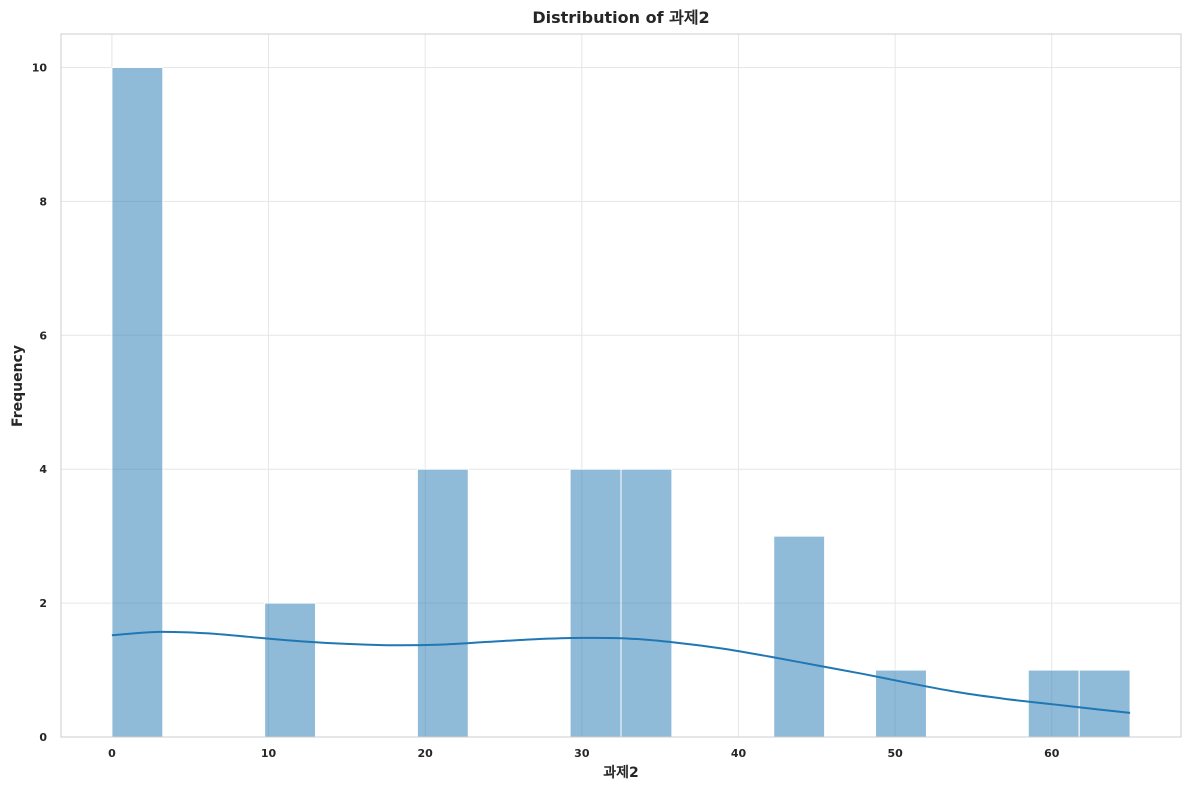  What do you see at coordinates (739, 753) in the screenshot?
I see `x-tick-label: 40` at bounding box center [739, 753].